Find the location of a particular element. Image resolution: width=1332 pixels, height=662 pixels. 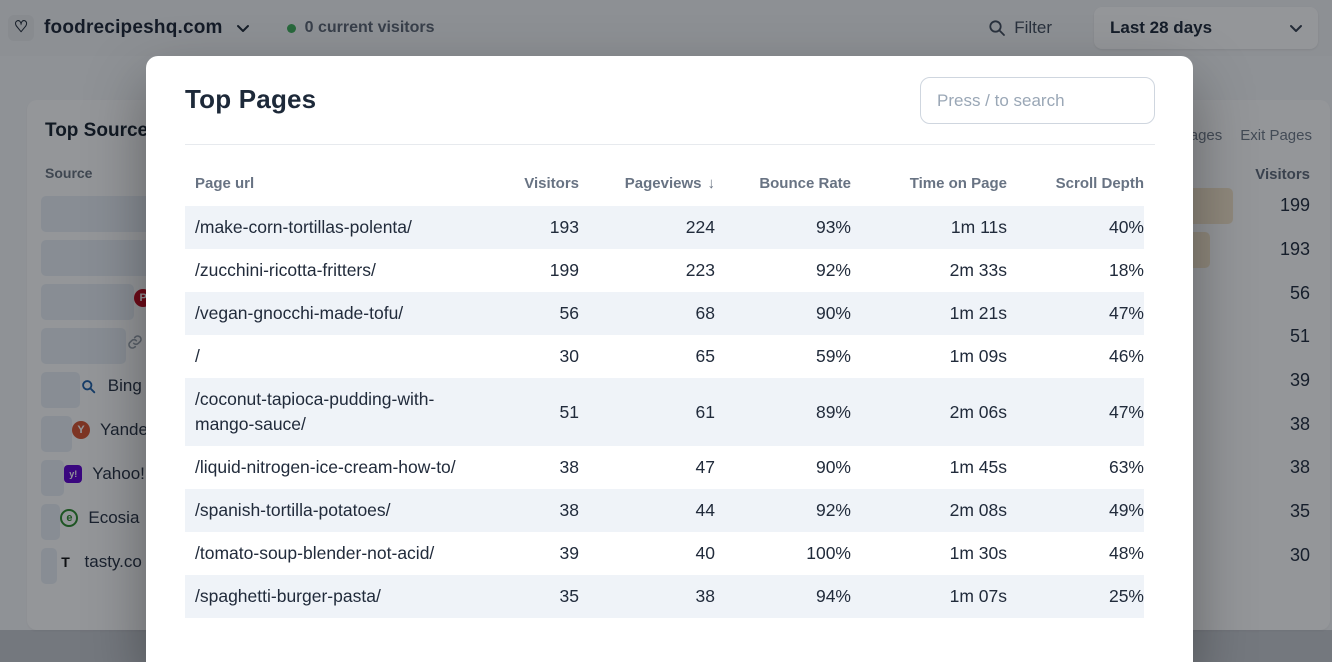

column-header-page-url: Page url is located at coordinates (225, 183).